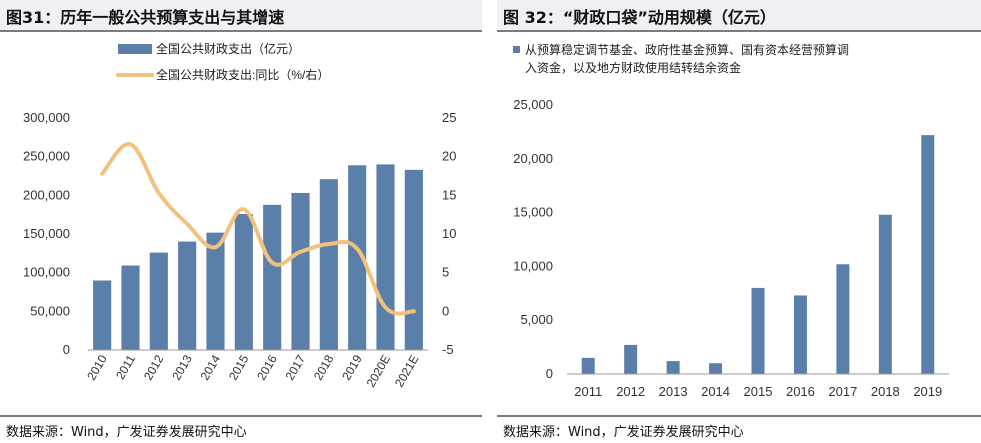  What do you see at coordinates (46, 156) in the screenshot?
I see `left-axis-tick-label: 250,000` at bounding box center [46, 156].